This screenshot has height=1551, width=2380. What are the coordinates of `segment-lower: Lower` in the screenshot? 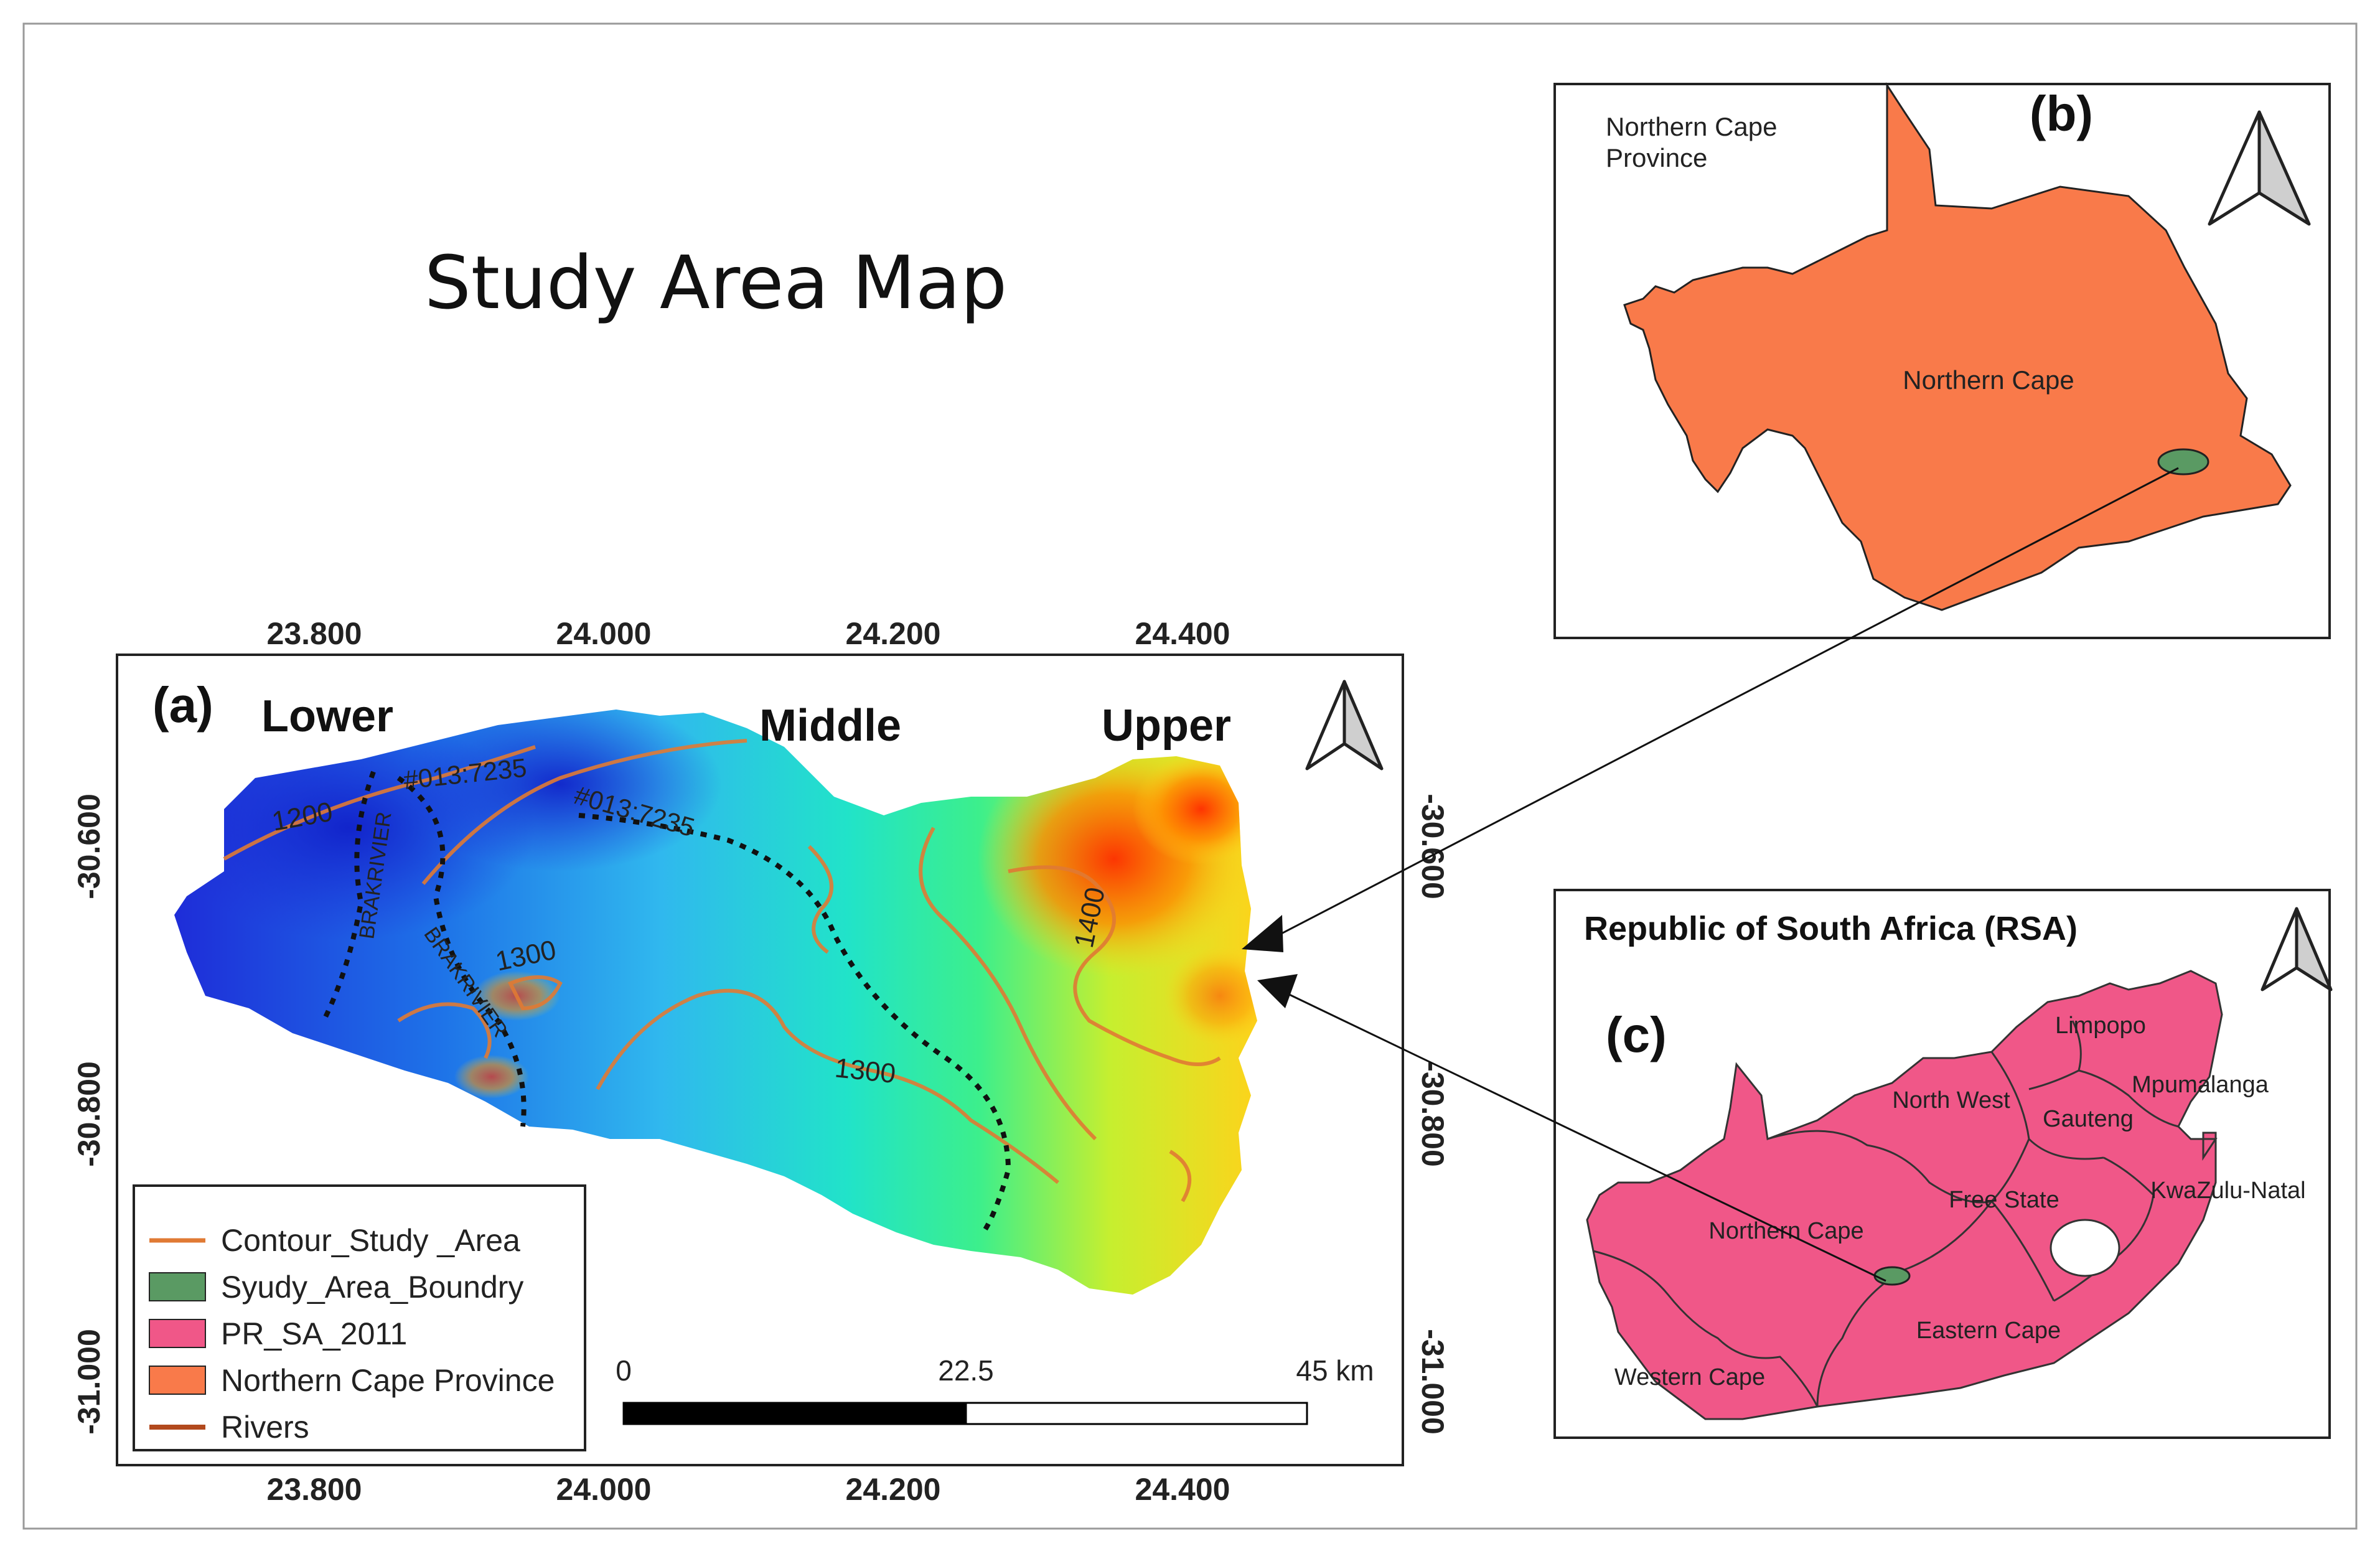 It's located at (327, 716).